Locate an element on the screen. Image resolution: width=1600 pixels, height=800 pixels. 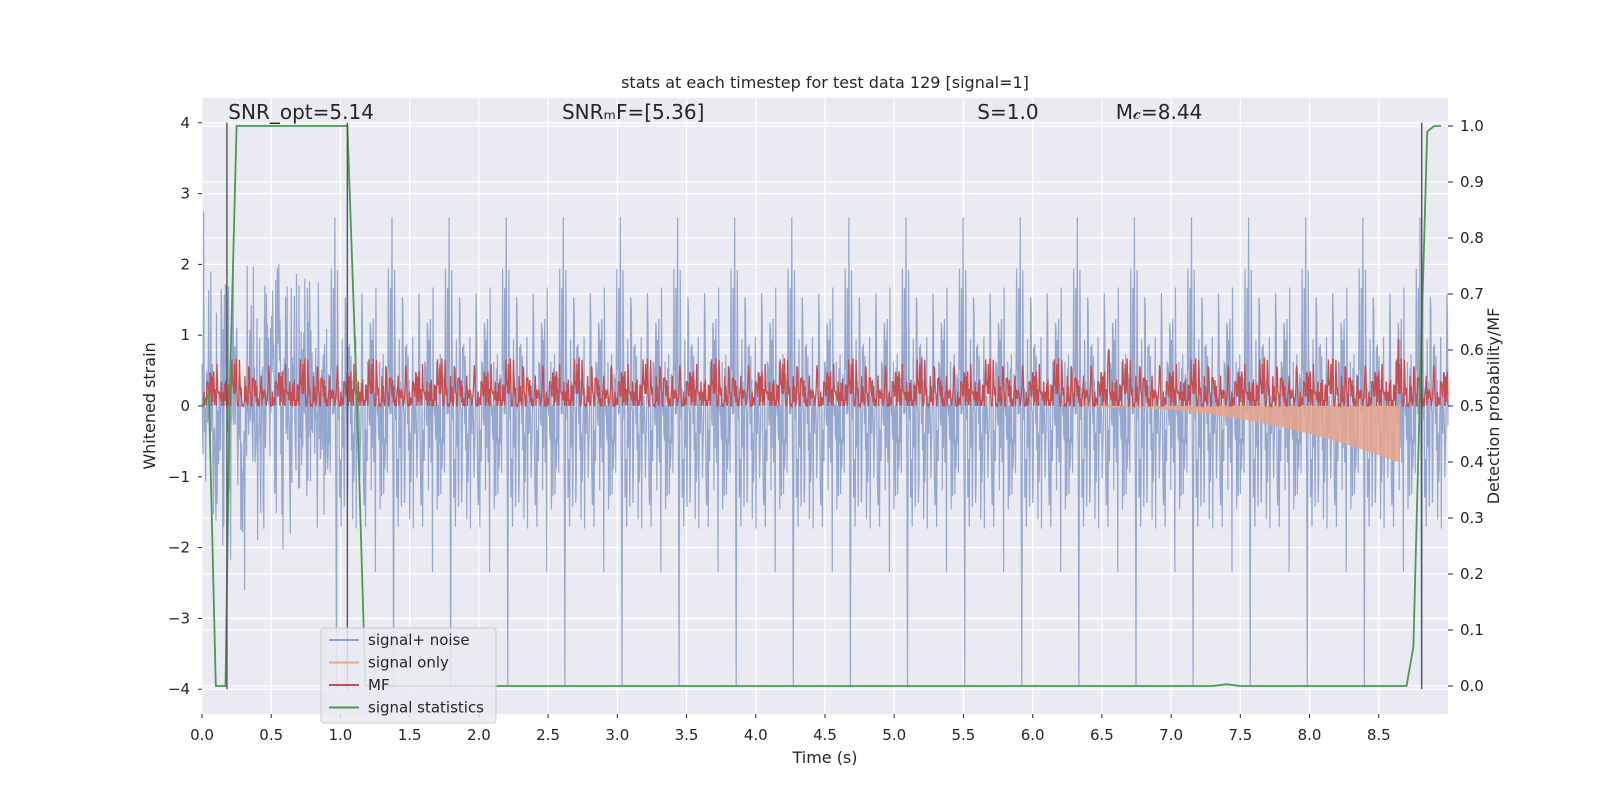
x-tick-label: 1.5 is located at coordinates (410, 735).